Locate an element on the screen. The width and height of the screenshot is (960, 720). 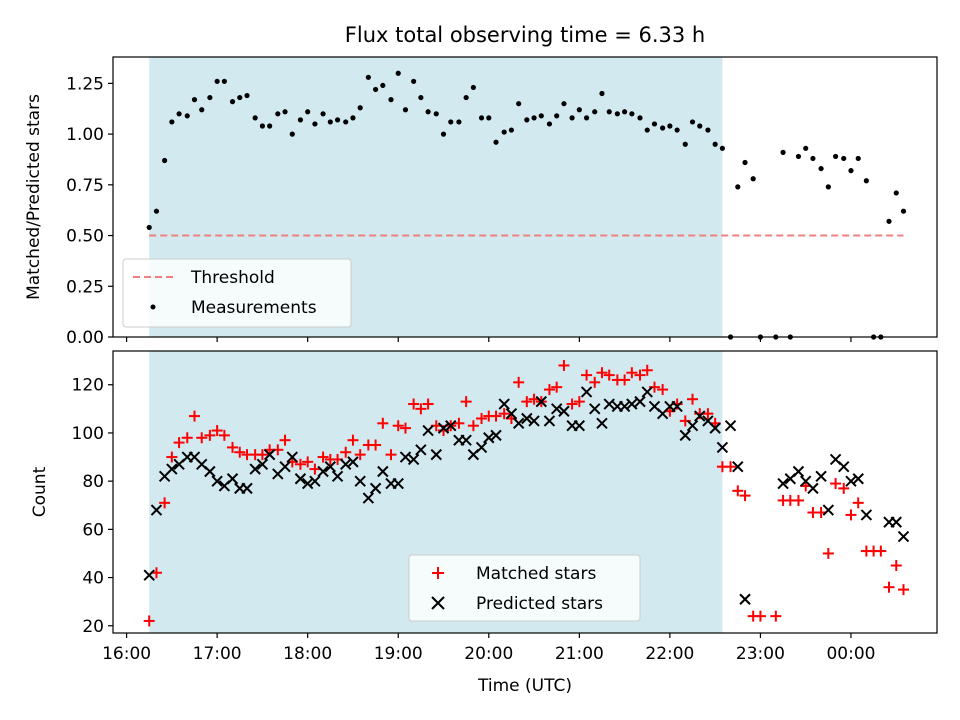
y-tick-label: 80 is located at coordinates (93, 482).